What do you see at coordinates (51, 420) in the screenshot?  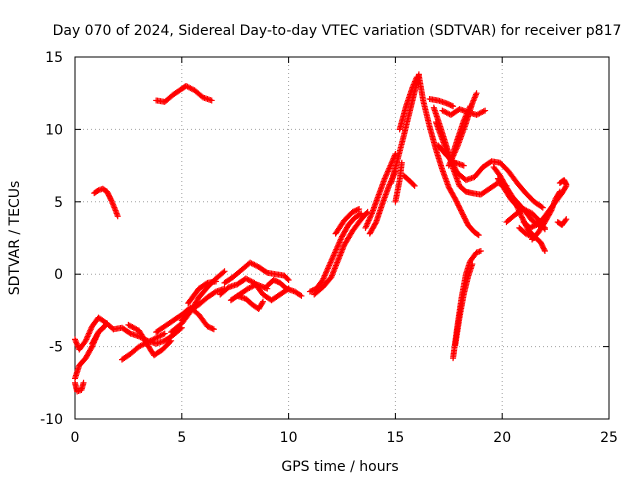 I see `y-tick-label: -10` at bounding box center [51, 420].